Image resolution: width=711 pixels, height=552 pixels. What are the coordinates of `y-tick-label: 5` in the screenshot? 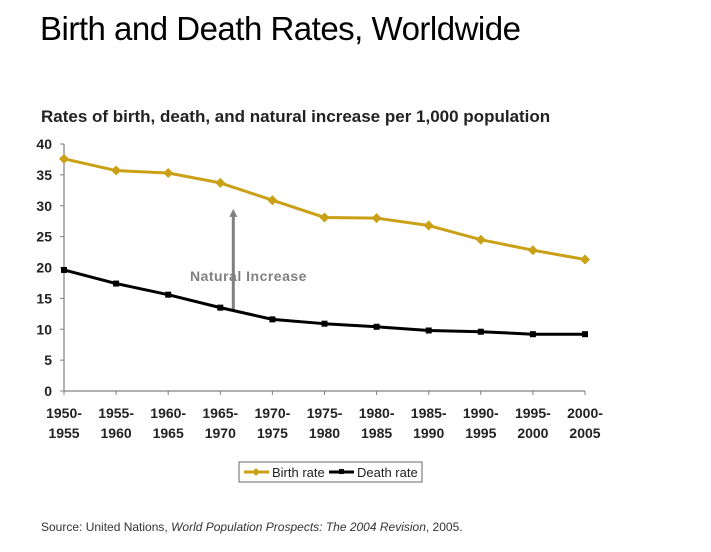 It's located at (48, 360).